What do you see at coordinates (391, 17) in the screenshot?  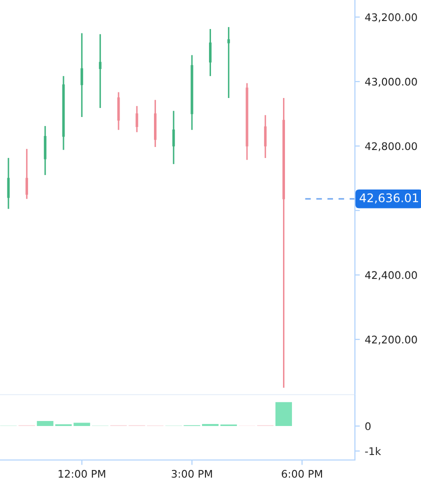 I see `y-tick-label: 43,200.00` at bounding box center [391, 17].